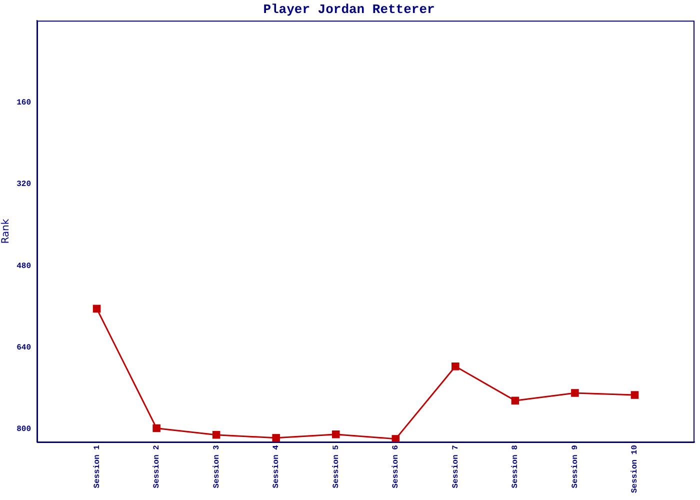 This screenshot has height=500, width=700. Describe the element at coordinates (24, 266) in the screenshot. I see `y-tick-label: 480` at that location.